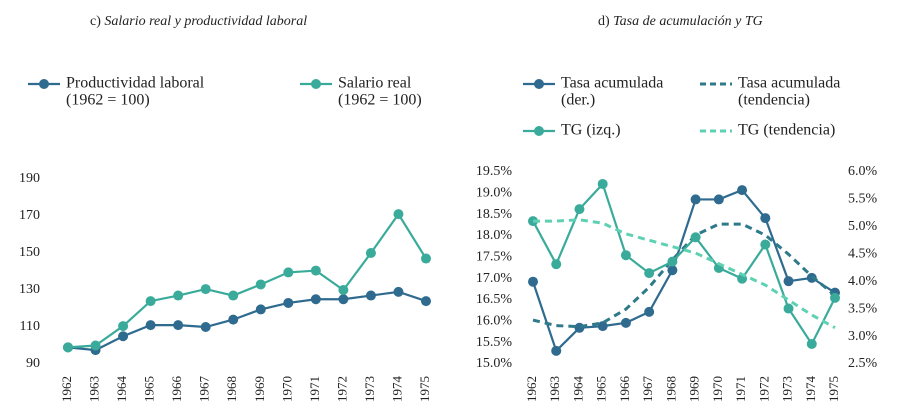  I want to click on y-tick-label: 17.5%, so click(494, 257).